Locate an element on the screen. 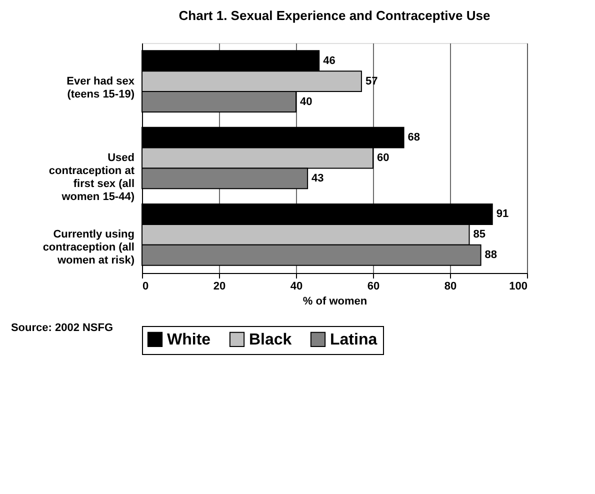  y-tick-label: Currently using contraception (all women at risk) is located at coordinates (88, 247).